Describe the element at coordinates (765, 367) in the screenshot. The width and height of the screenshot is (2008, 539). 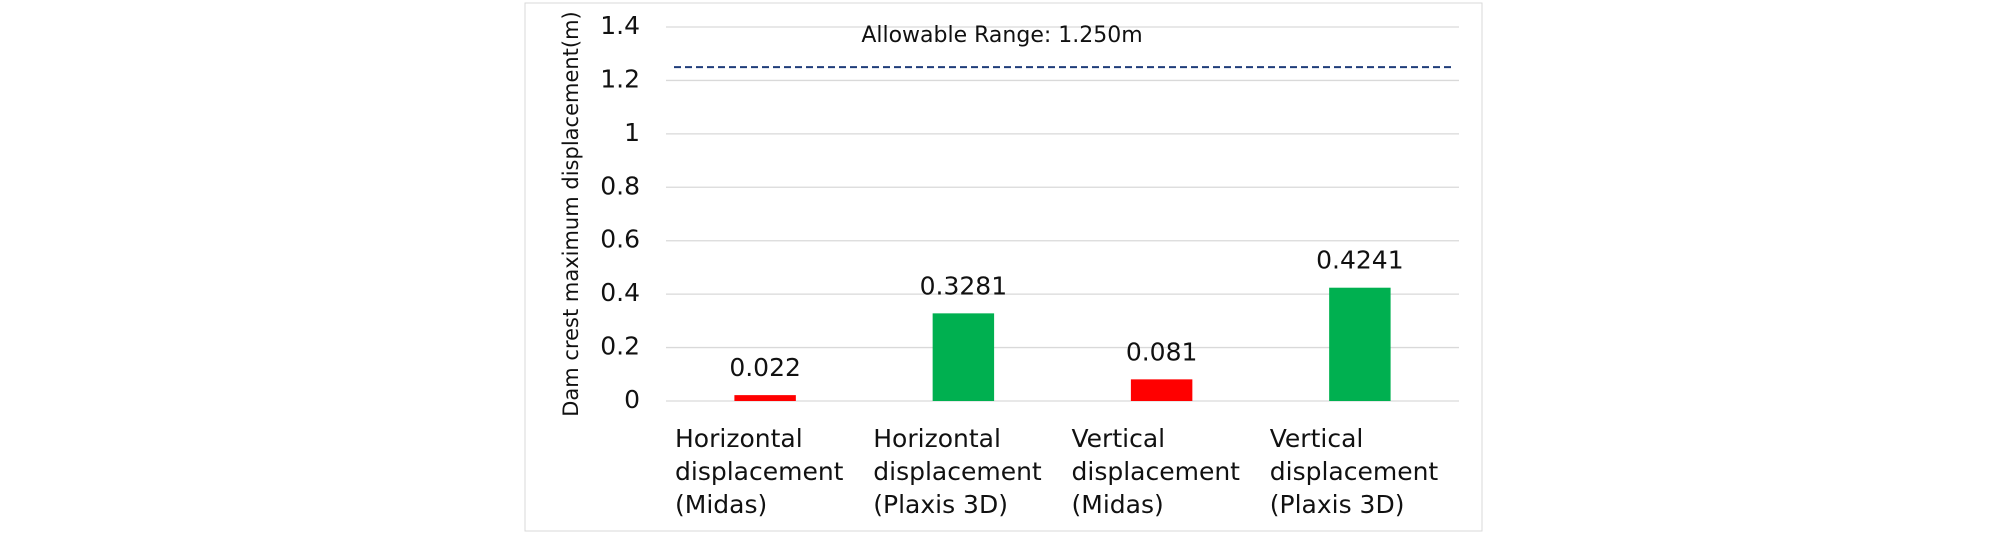
I see `value-label: 0.022` at that location.